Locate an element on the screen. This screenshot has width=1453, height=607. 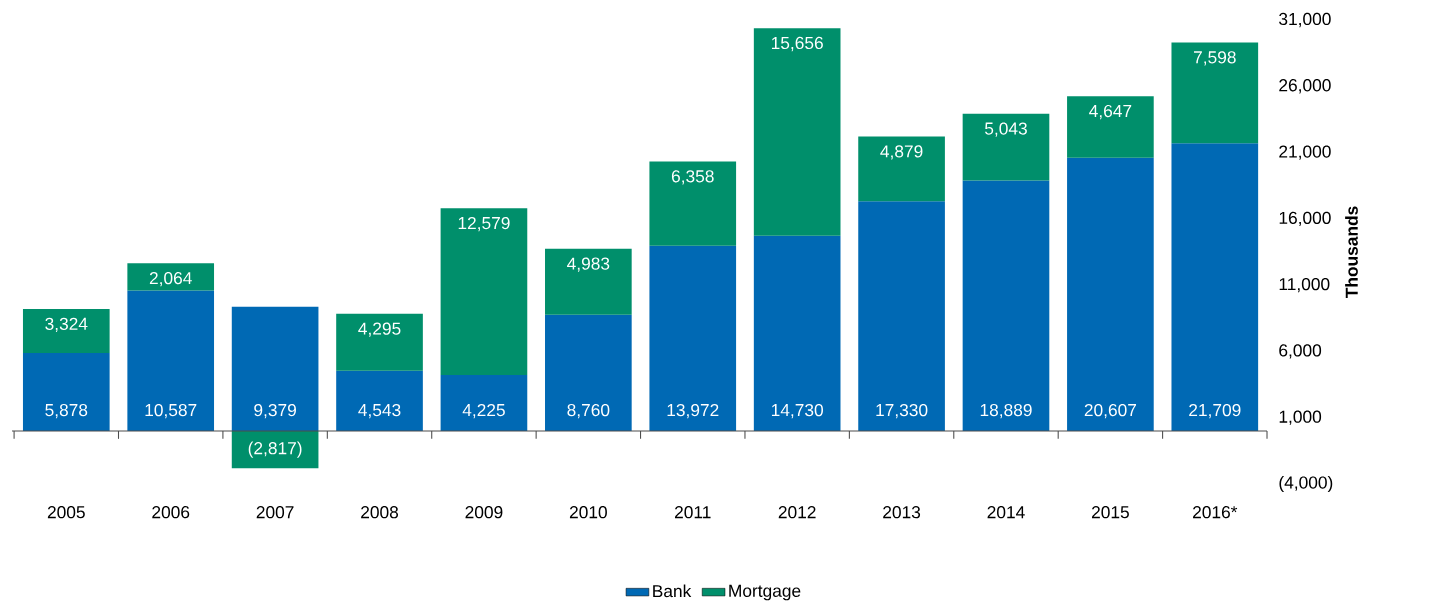
x-tick-label: 2005 is located at coordinates (66, 512).